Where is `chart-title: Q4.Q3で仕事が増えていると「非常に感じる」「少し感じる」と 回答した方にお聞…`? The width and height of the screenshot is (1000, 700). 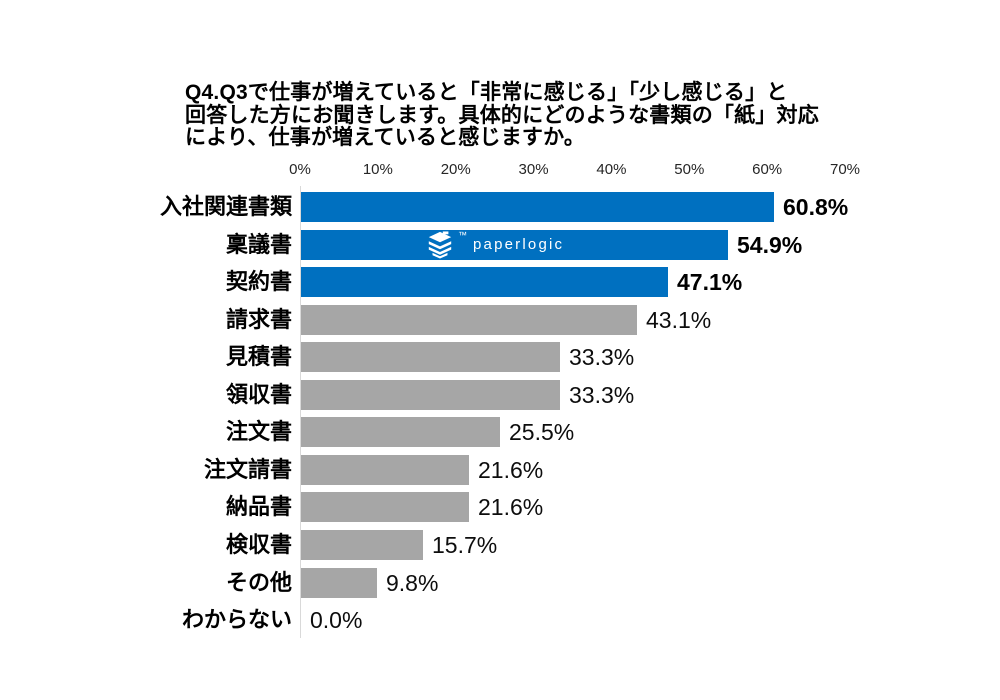 chart-title: Q4.Q3で仕事が増えていると「非常に感じる」「少し感じる」と 回答した方にお聞… is located at coordinates (502, 115).